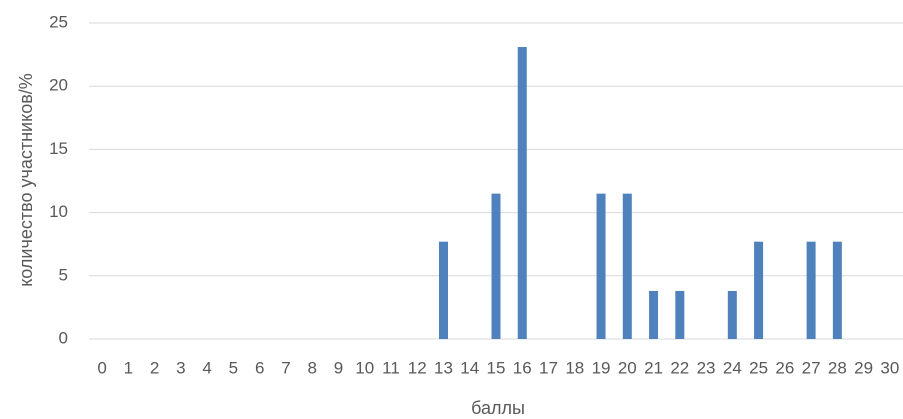  Describe the element at coordinates (522, 367) in the screenshot. I see `x-tick-label: 16` at that location.